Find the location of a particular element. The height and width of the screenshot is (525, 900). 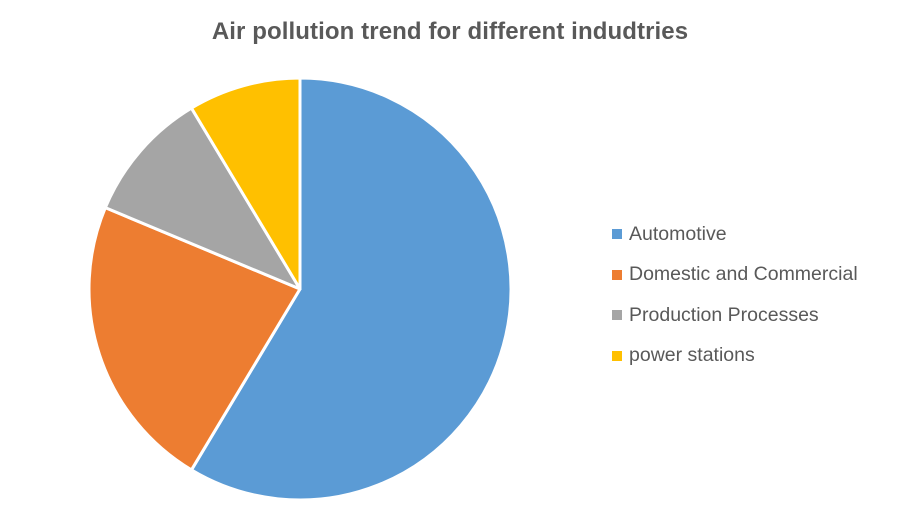

legend-label: power stations is located at coordinates (692, 355).